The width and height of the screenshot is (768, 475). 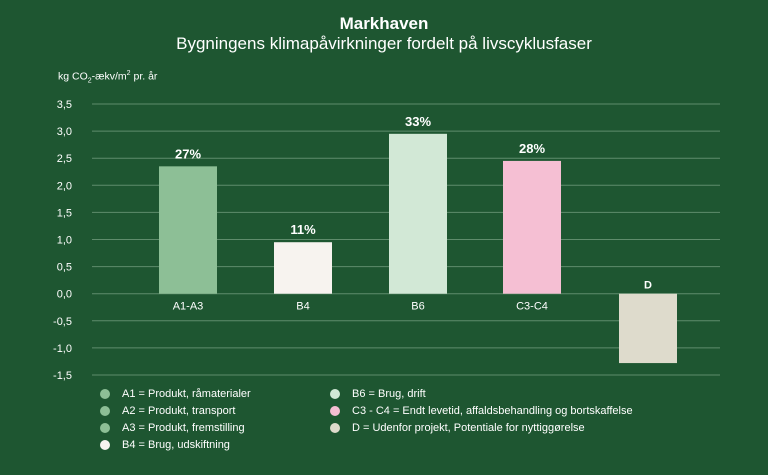 I want to click on data-label: 28%, so click(x=532, y=148).